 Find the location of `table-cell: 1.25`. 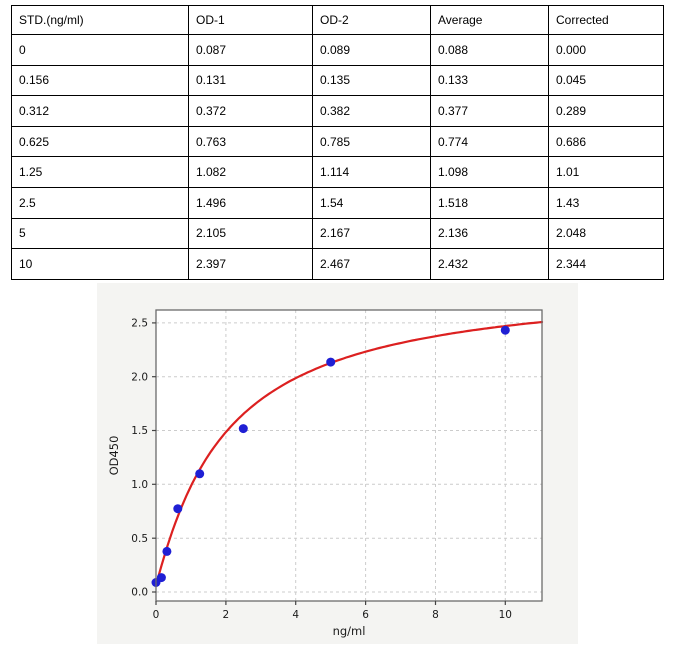

table-cell: 1.25 is located at coordinates (100, 172).